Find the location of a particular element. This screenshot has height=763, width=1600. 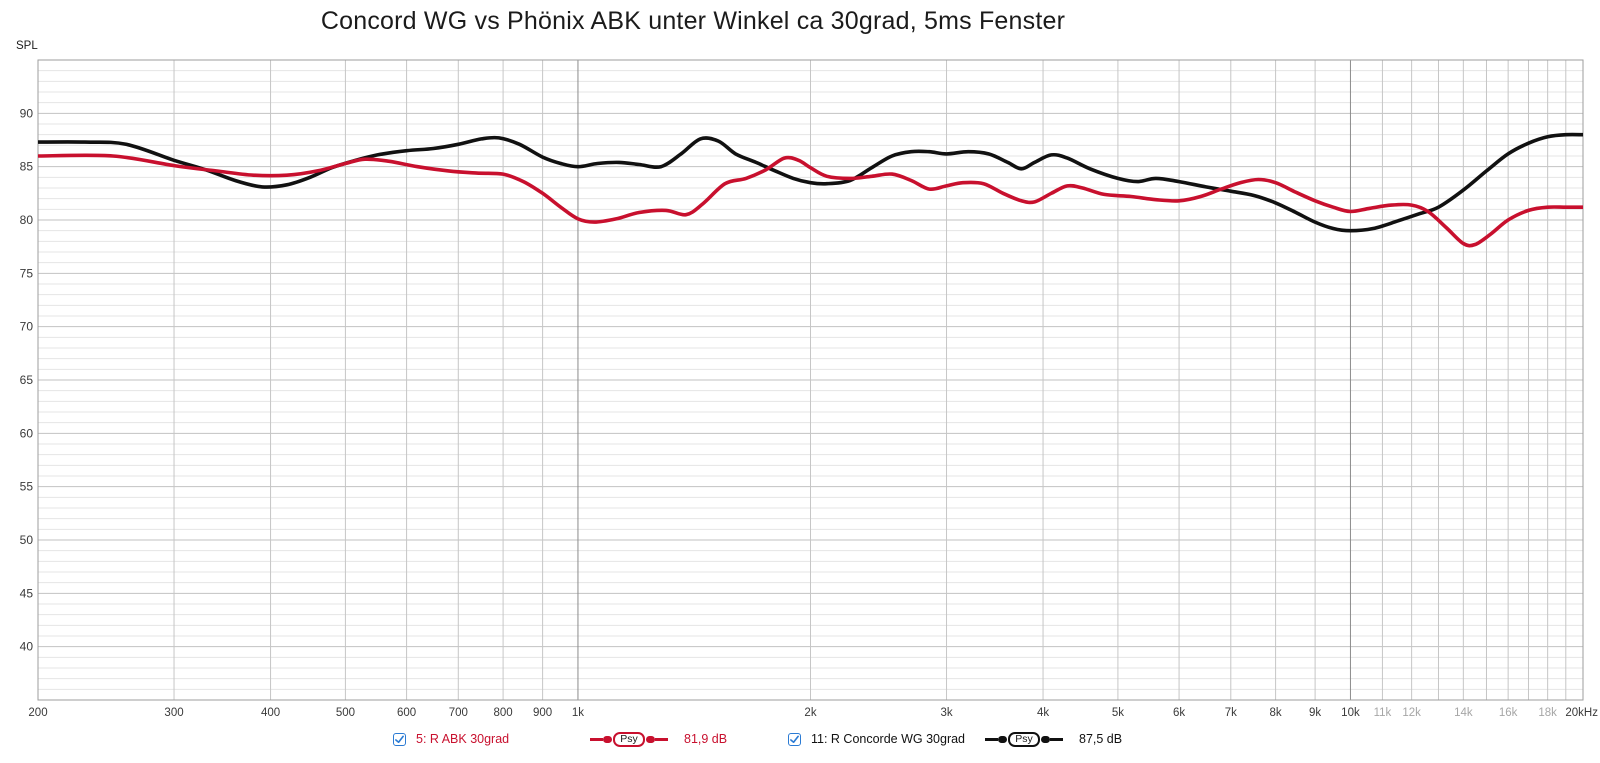

y-axis-tick-labels: 90 85 80 75 70 65 60 55 50 45 40 is located at coordinates (27, 379).